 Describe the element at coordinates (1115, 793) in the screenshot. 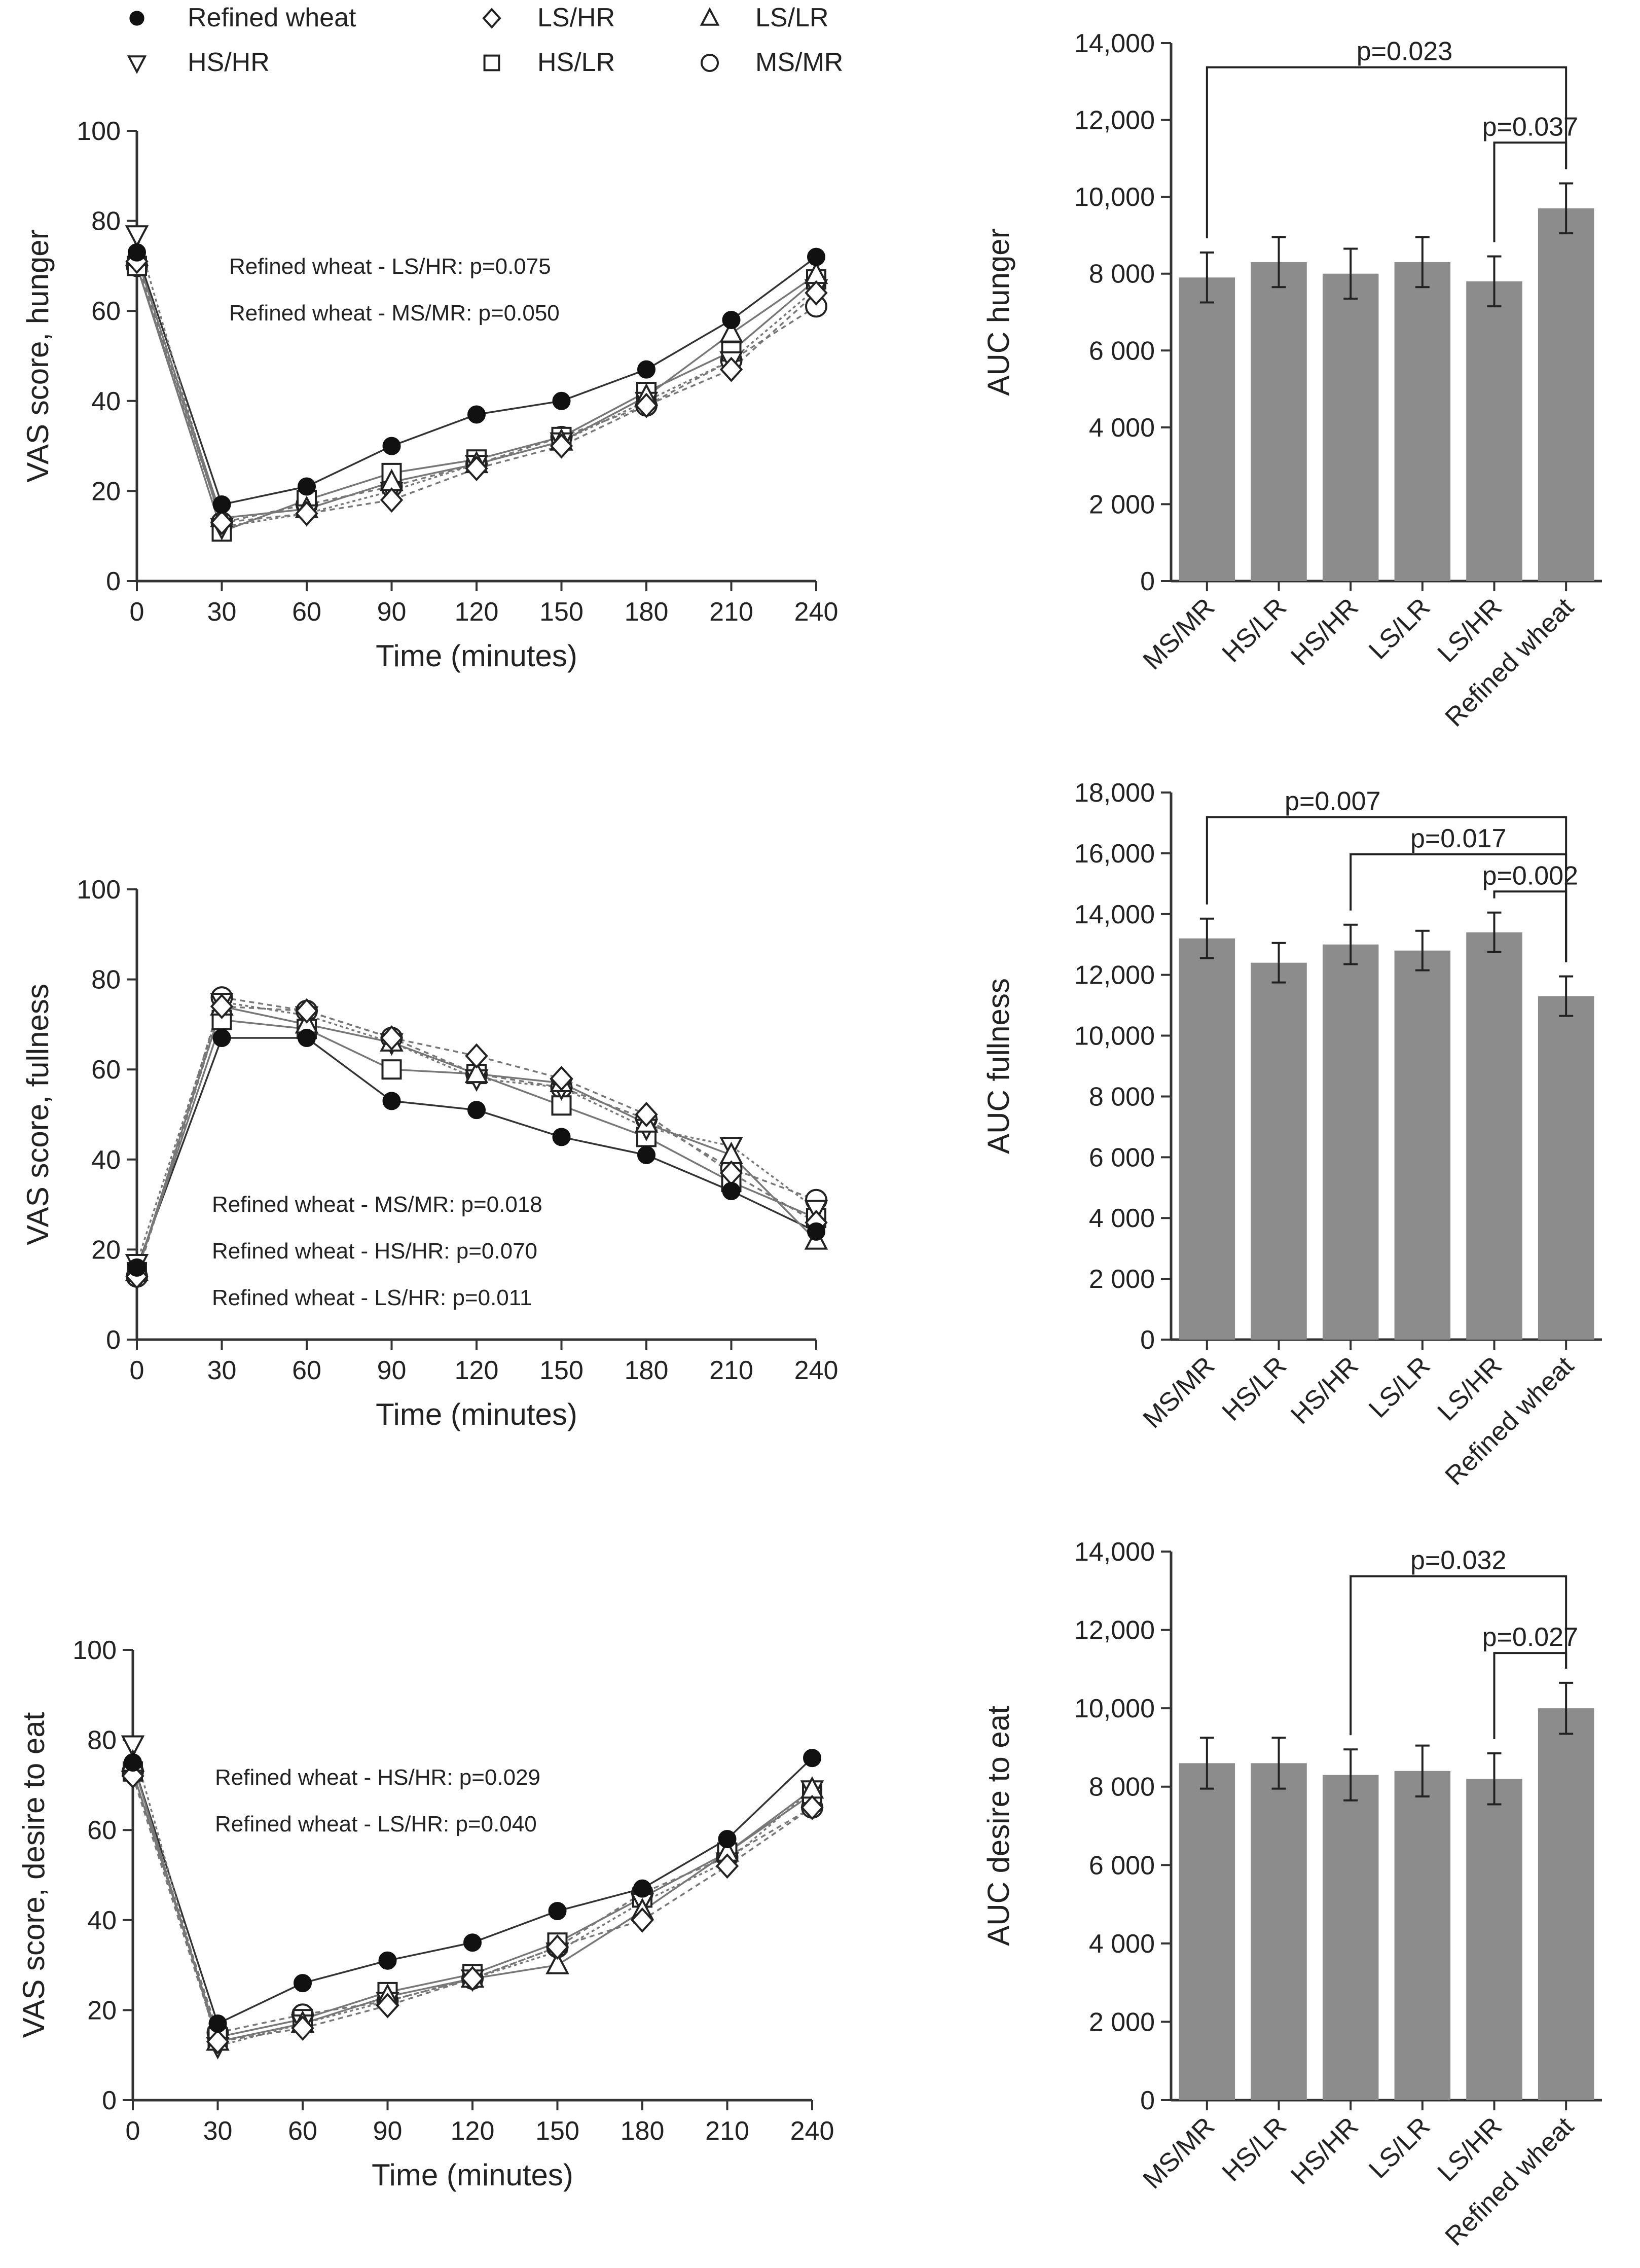

I see `y-tick-label: 18,000` at that location.